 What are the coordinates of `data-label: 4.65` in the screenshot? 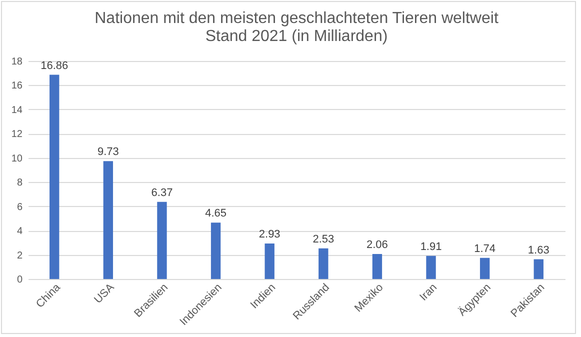 It's located at (215, 214).